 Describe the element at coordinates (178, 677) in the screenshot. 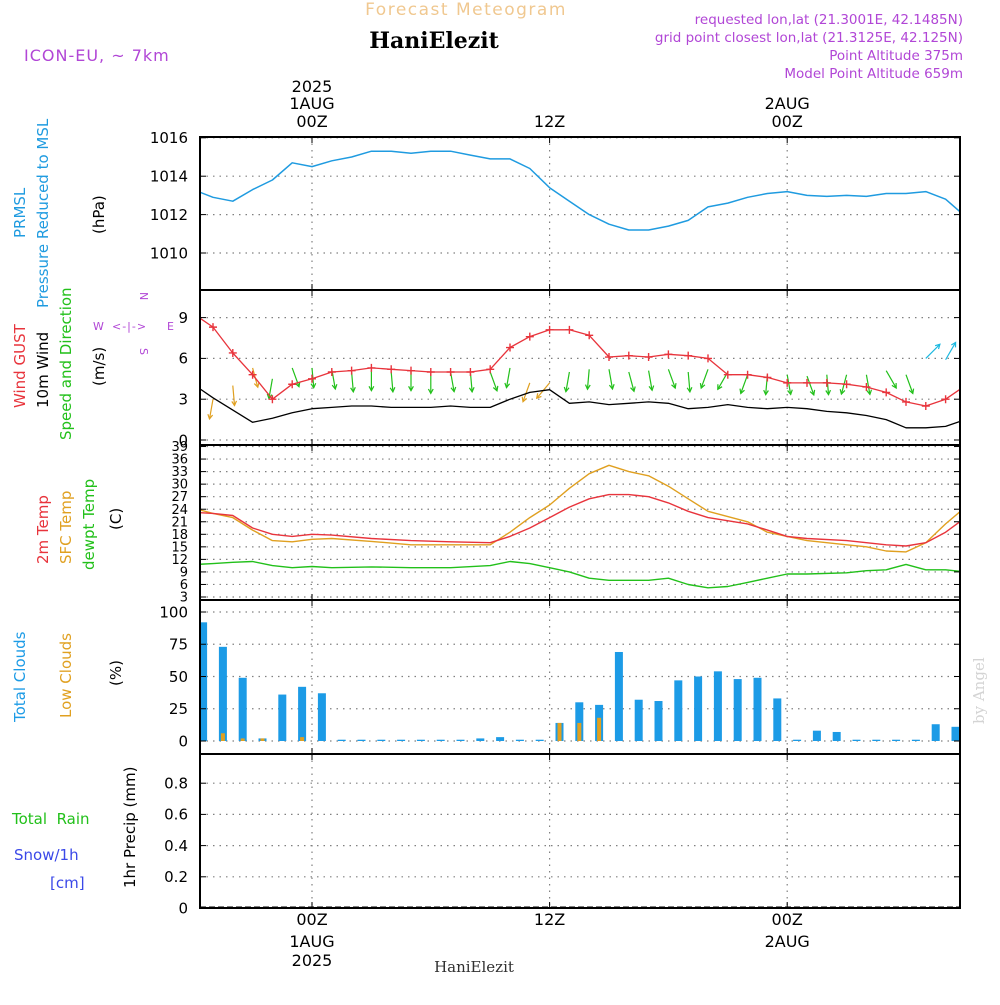

I see `y-tick-label: 50` at that location.